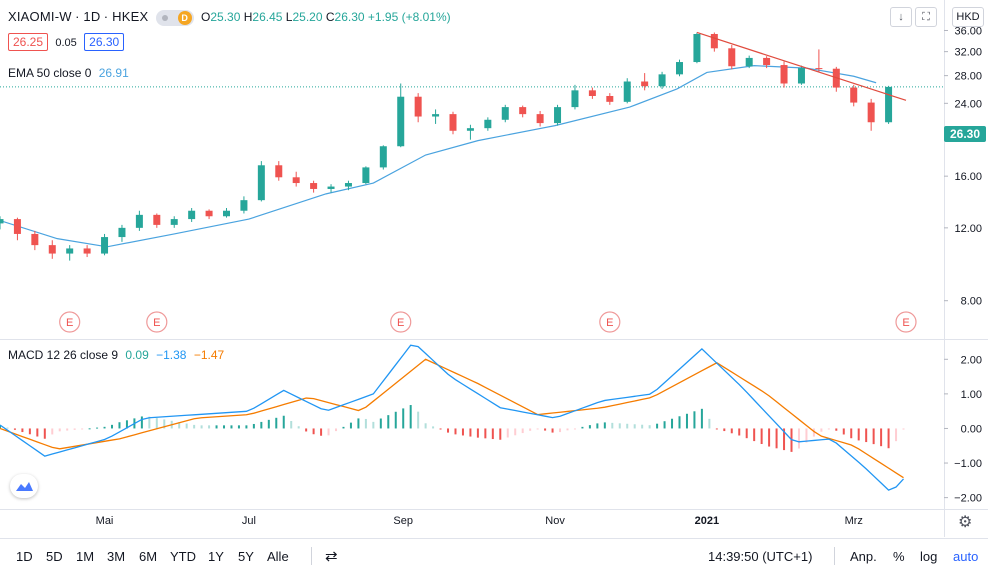 The height and width of the screenshot is (573, 988). Describe the element at coordinates (307, 17) in the screenshot. I see `ohlc-low-value: 25.20` at that location.